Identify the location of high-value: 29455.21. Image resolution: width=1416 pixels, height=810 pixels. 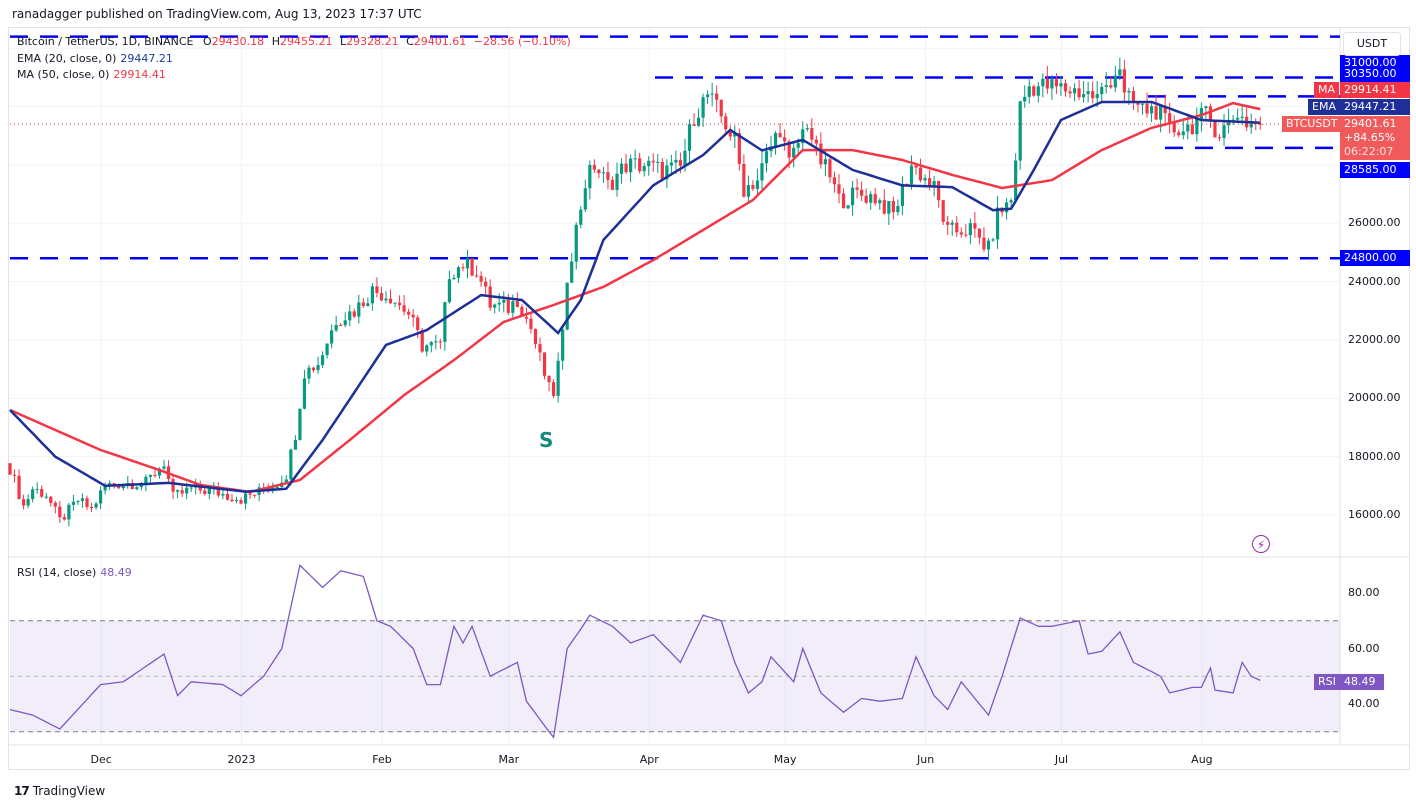
(306, 41).